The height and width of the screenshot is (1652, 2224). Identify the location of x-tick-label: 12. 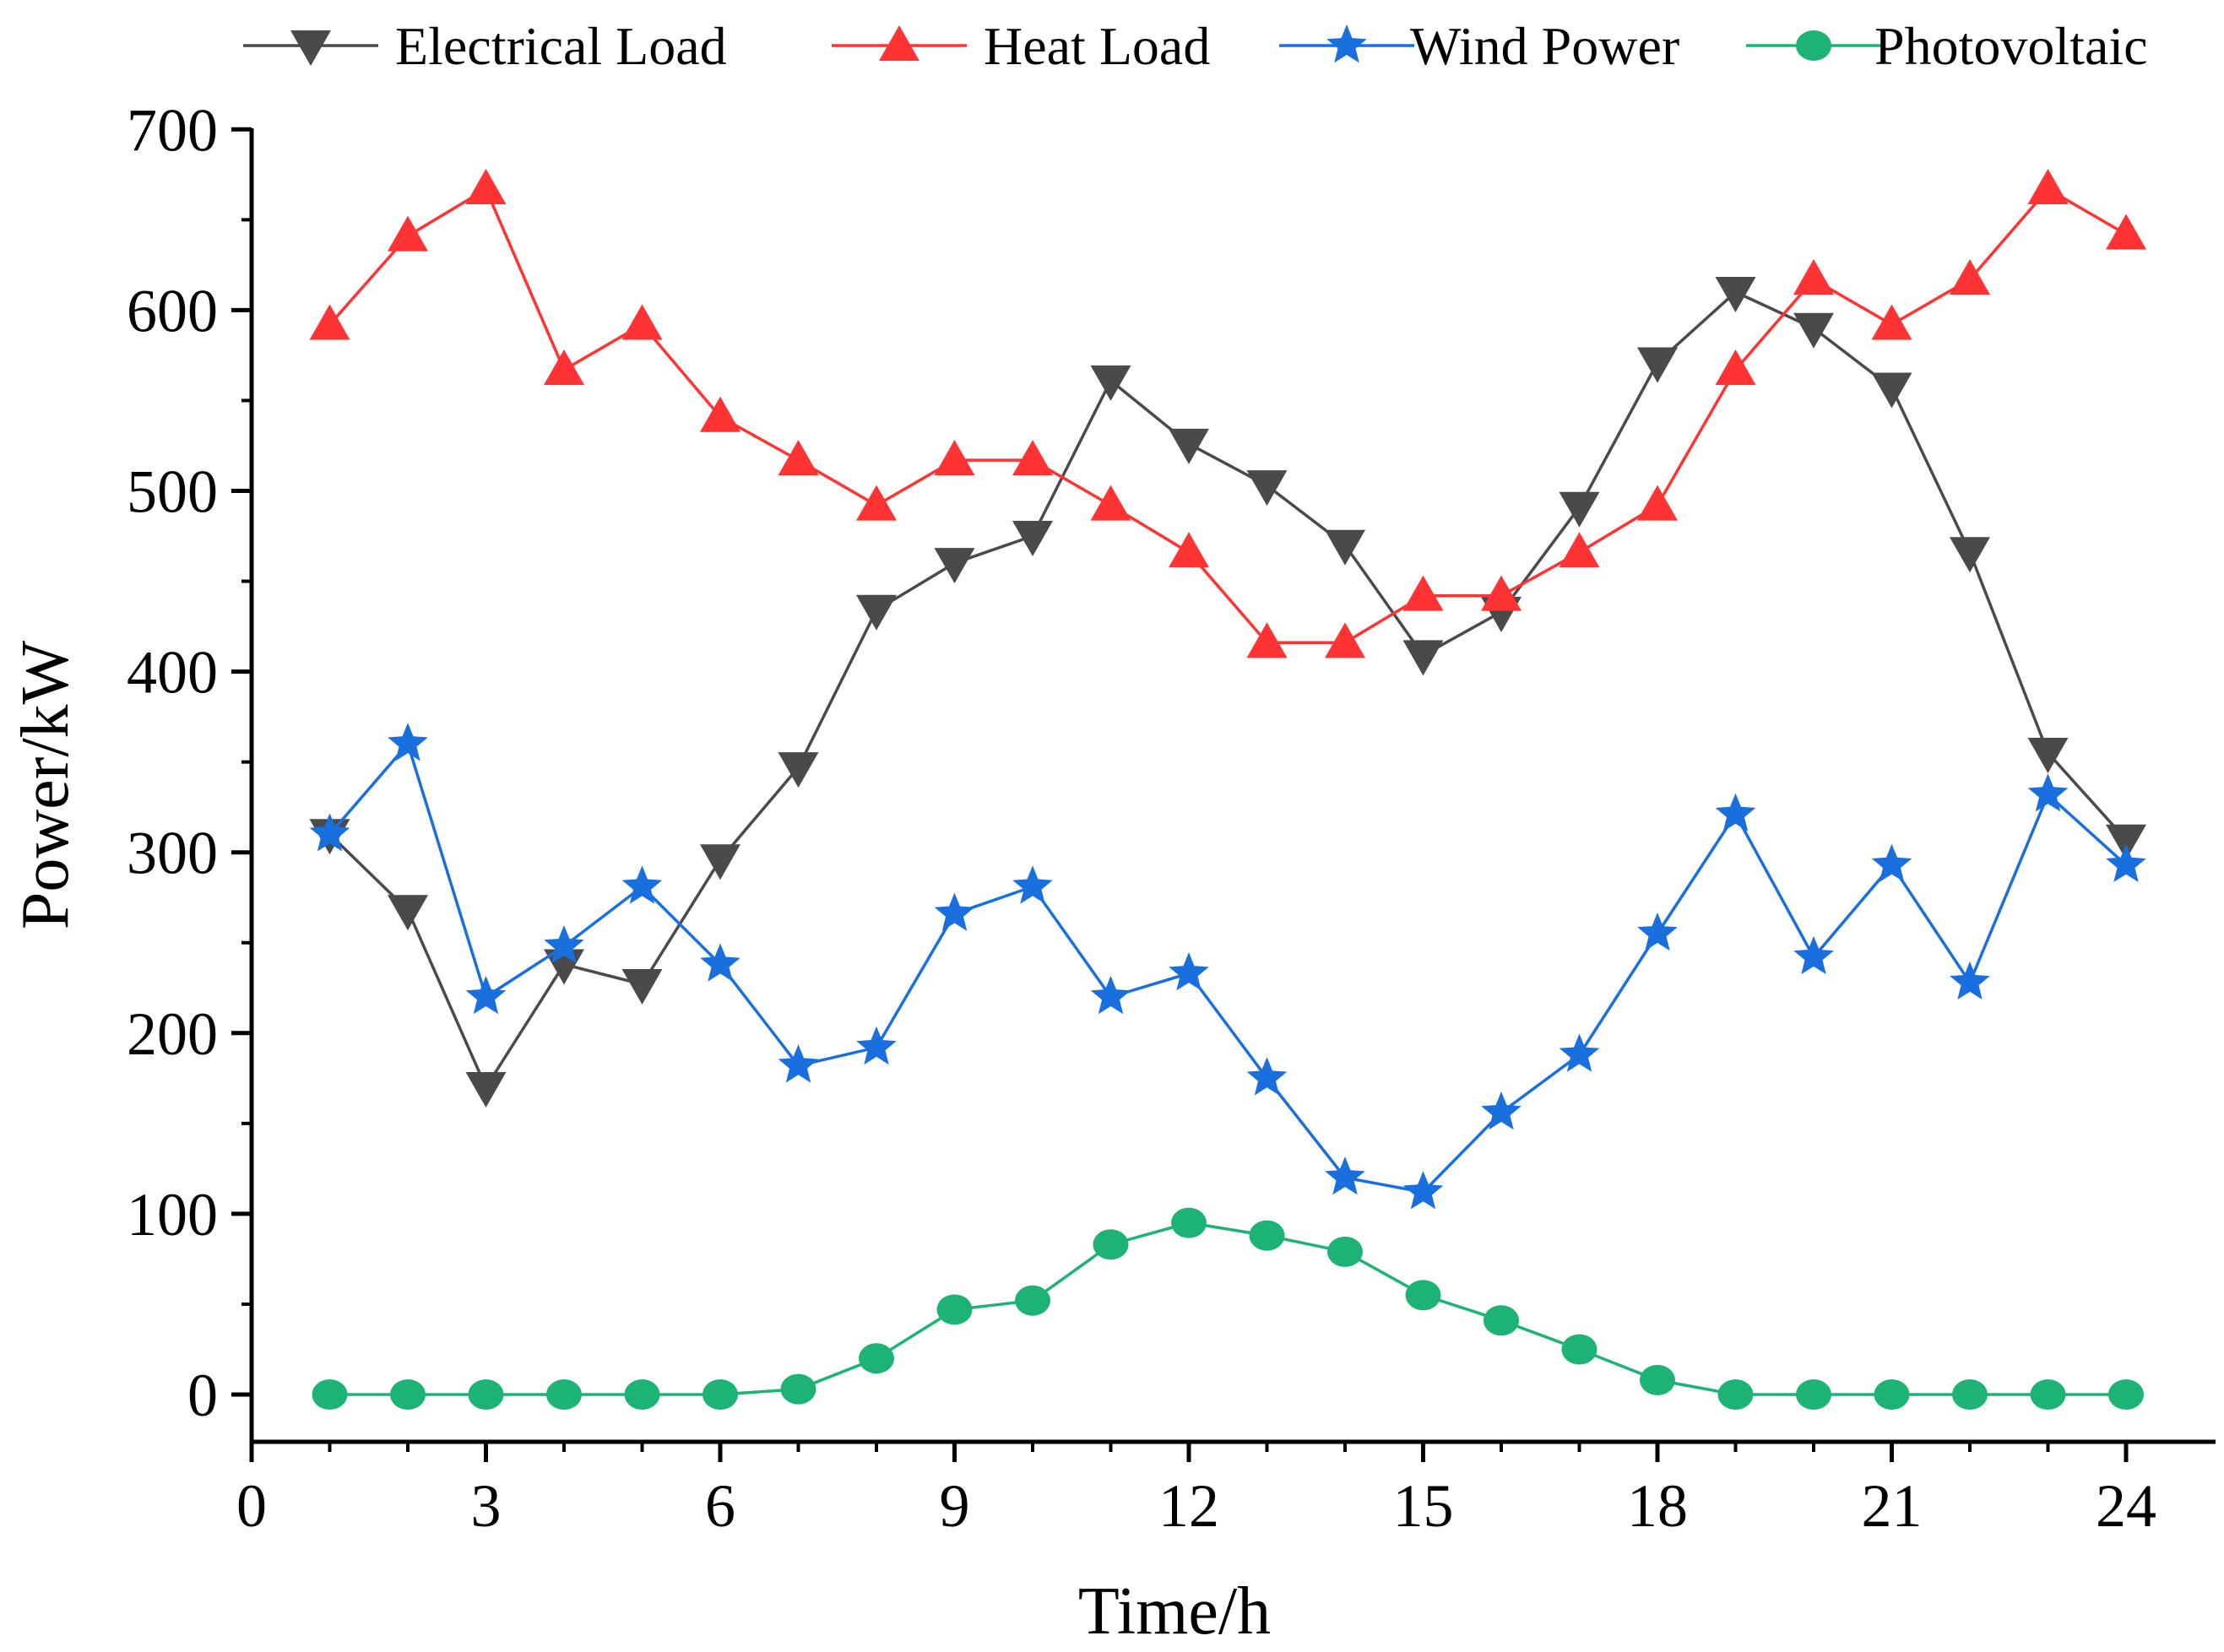
(1188, 1506).